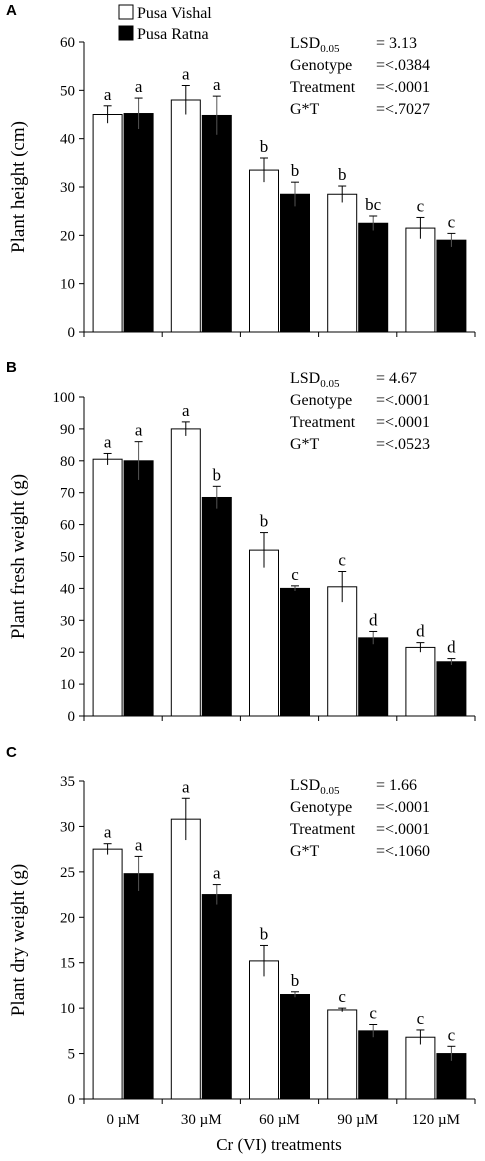 This screenshot has height=1161, width=485. What do you see at coordinates (72, 1055) in the screenshot?
I see `y-tick-label: 5` at bounding box center [72, 1055].